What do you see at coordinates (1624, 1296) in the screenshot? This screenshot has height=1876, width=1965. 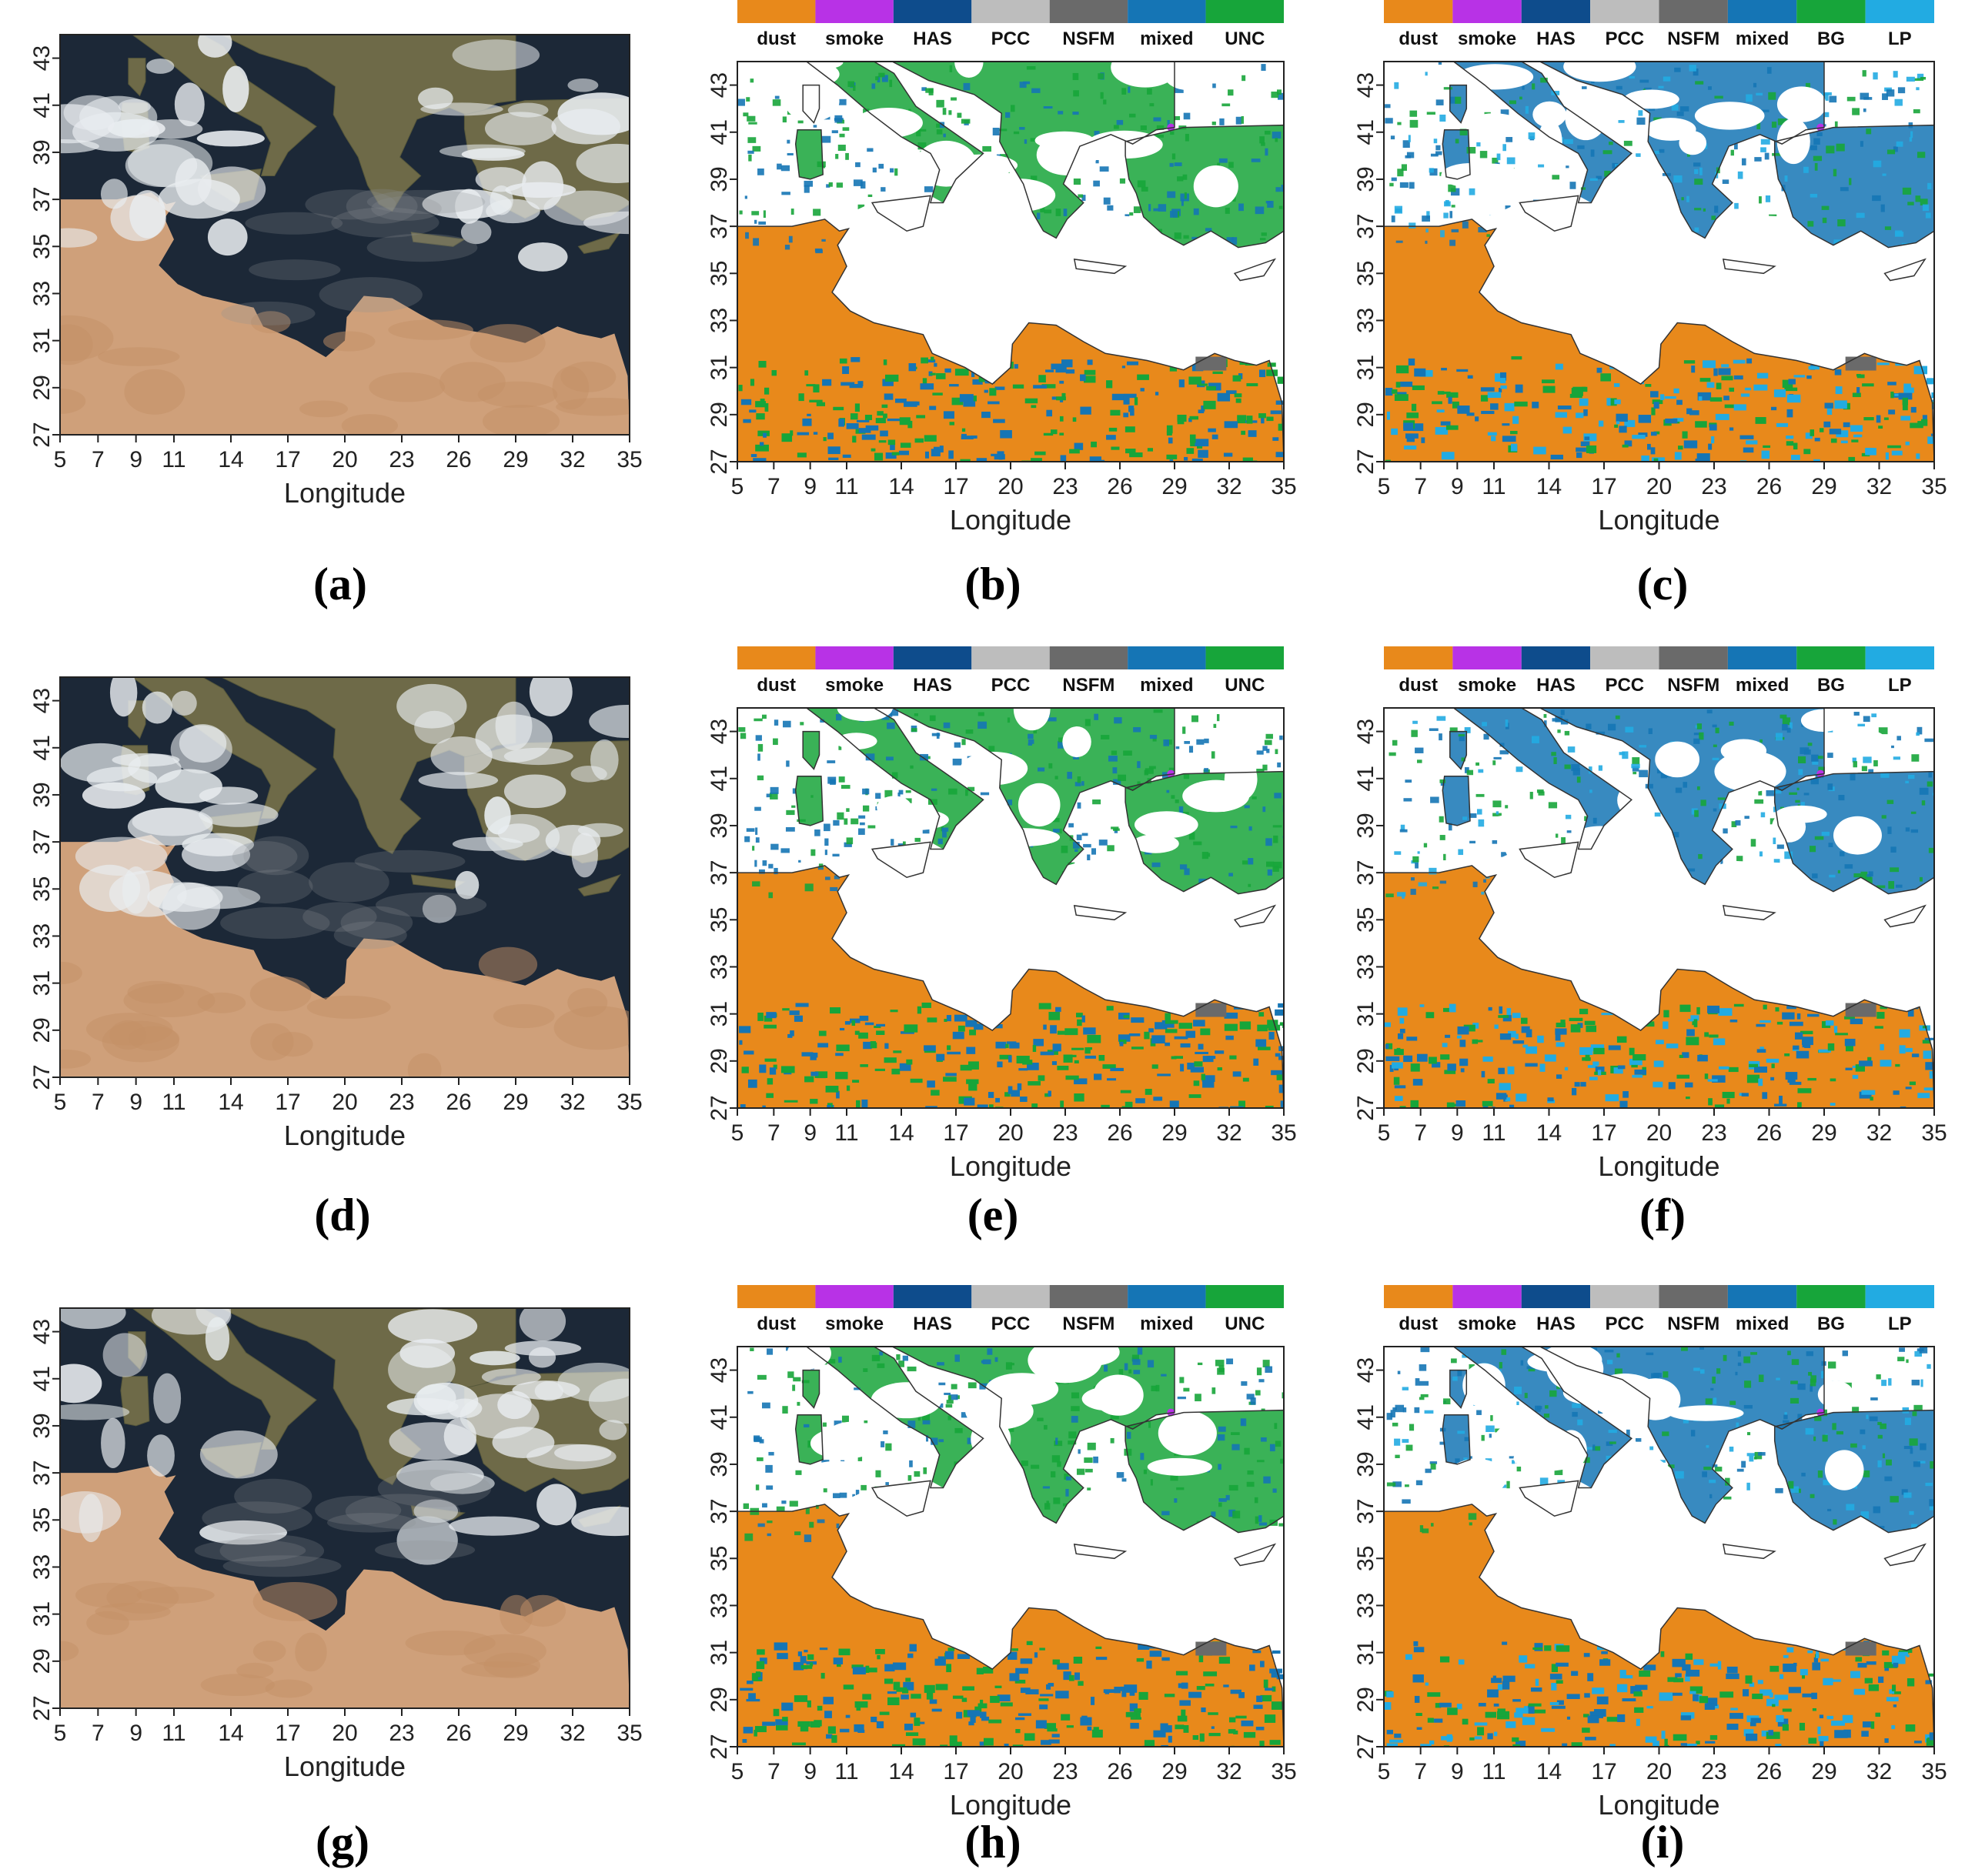 I see `legend-swatch-pcc` at bounding box center [1624, 1296].